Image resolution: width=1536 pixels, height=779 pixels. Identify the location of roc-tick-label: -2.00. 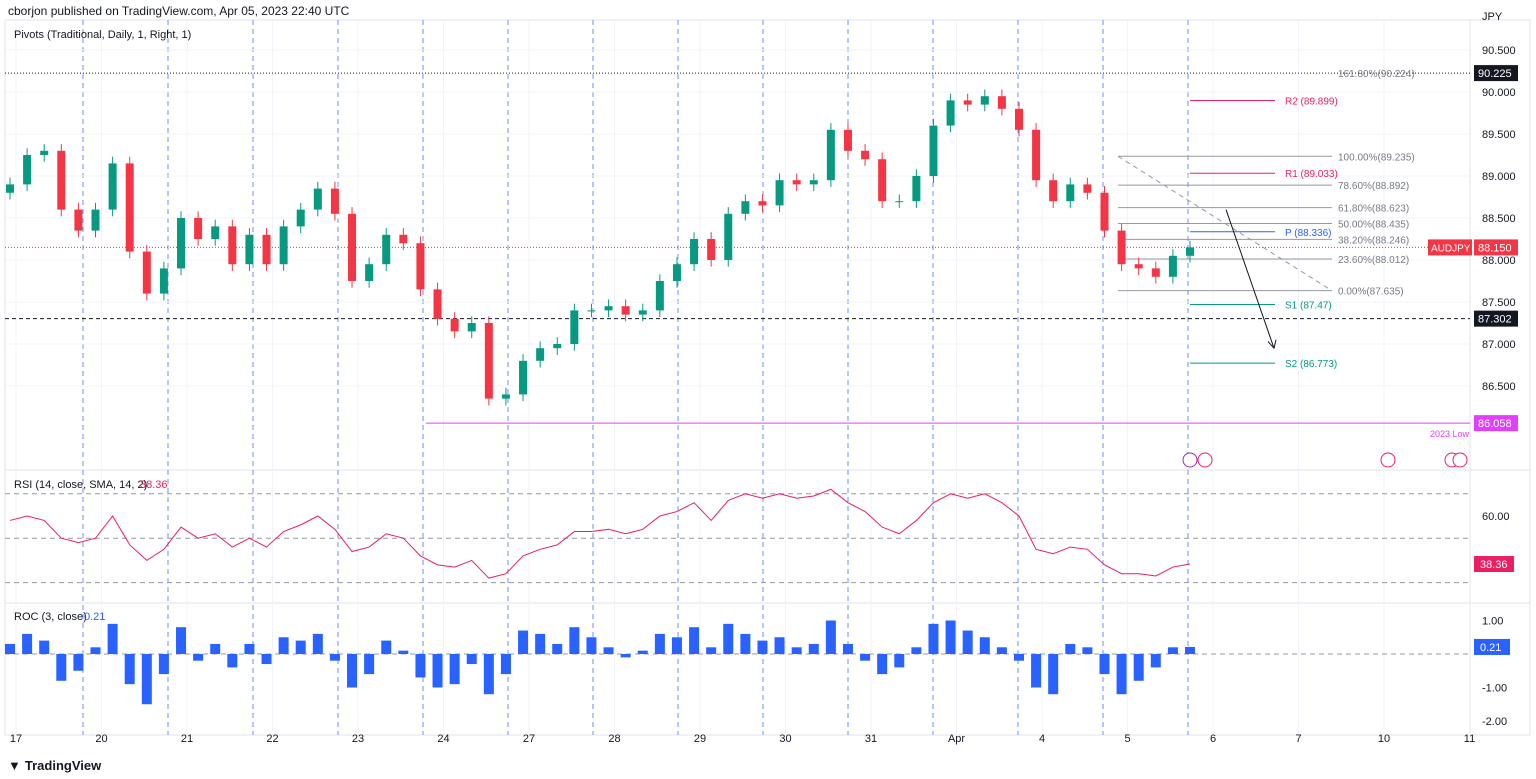
(1494, 722).